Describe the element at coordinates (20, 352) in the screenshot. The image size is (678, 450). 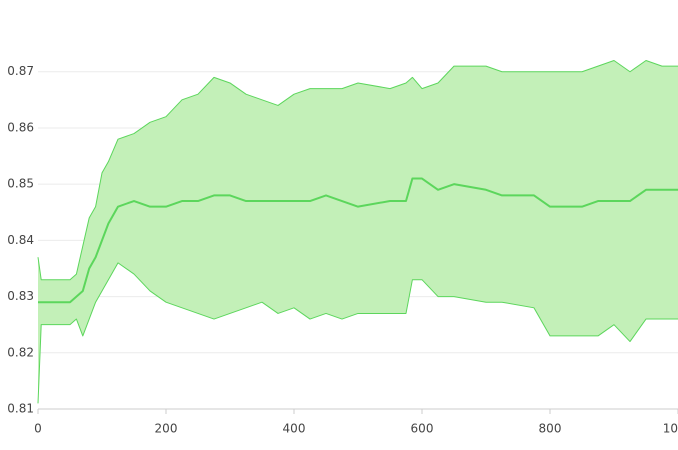
I see `y-tick-label: 0.82` at that location.